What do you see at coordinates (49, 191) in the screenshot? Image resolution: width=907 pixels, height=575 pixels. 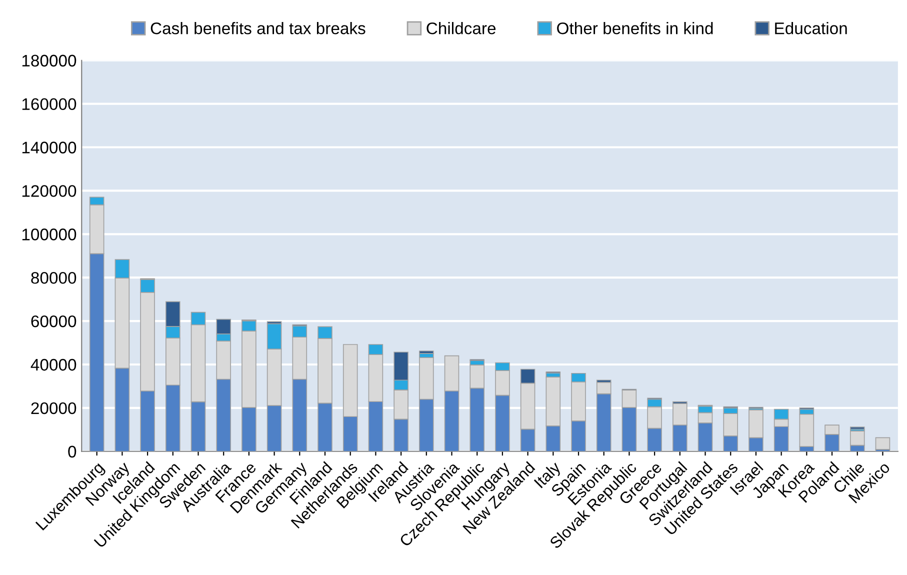 I see `y-tick-label: 120000` at bounding box center [49, 191].